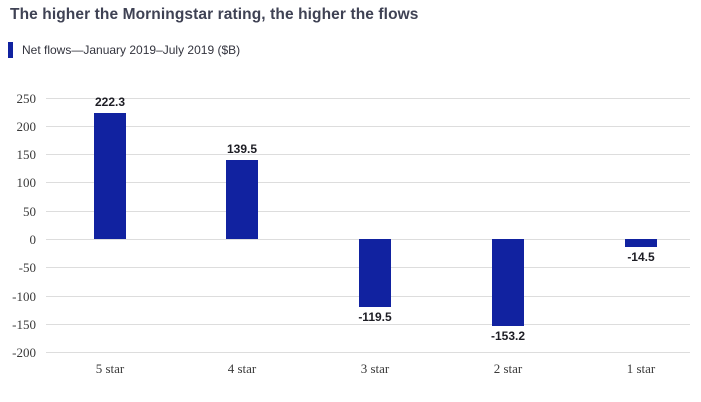 Image resolution: width=701 pixels, height=402 pixels. What do you see at coordinates (131, 49) in the screenshot?
I see `legend-label: Net flows—January 2019–July 2019 ($B)` at bounding box center [131, 49].